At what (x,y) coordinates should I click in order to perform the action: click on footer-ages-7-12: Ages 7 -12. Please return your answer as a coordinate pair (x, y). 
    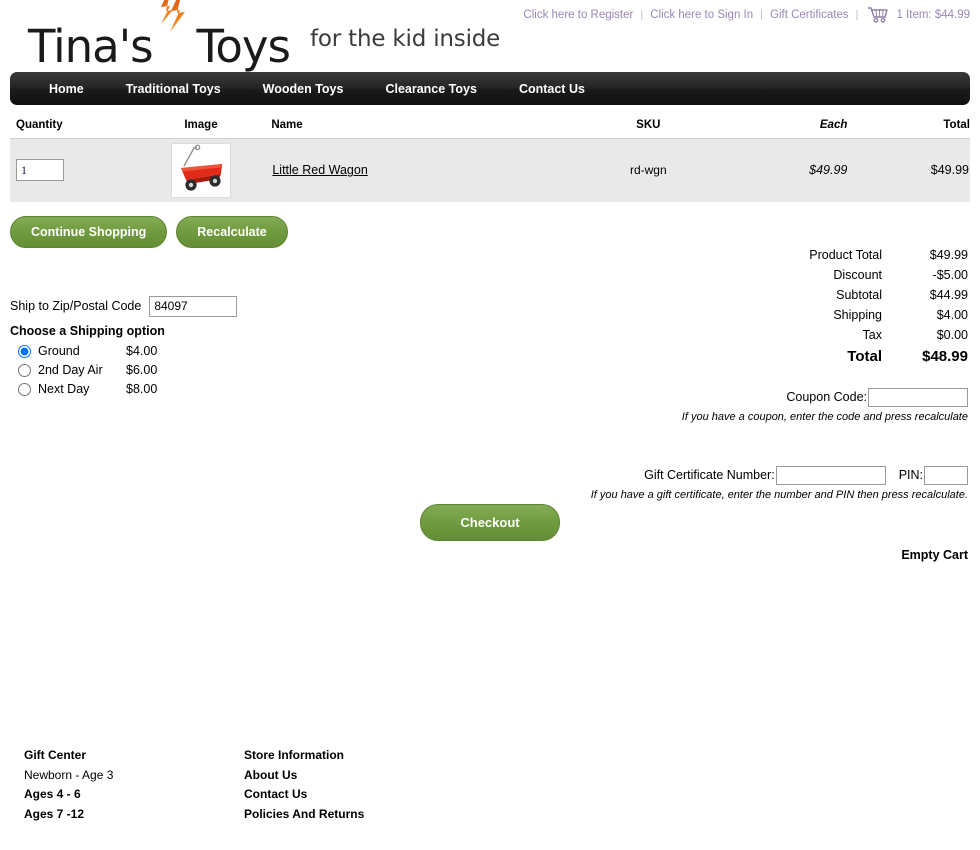
    Looking at the image, I should click on (54, 813).